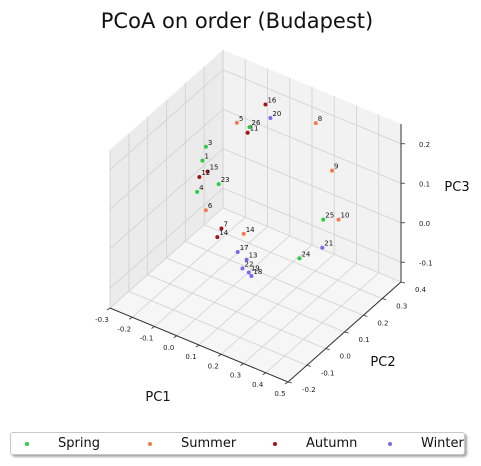 Image resolution: width=481 pixels, height=466 pixels. Describe the element at coordinates (345, 216) in the screenshot. I see `point-label: 10` at that location.